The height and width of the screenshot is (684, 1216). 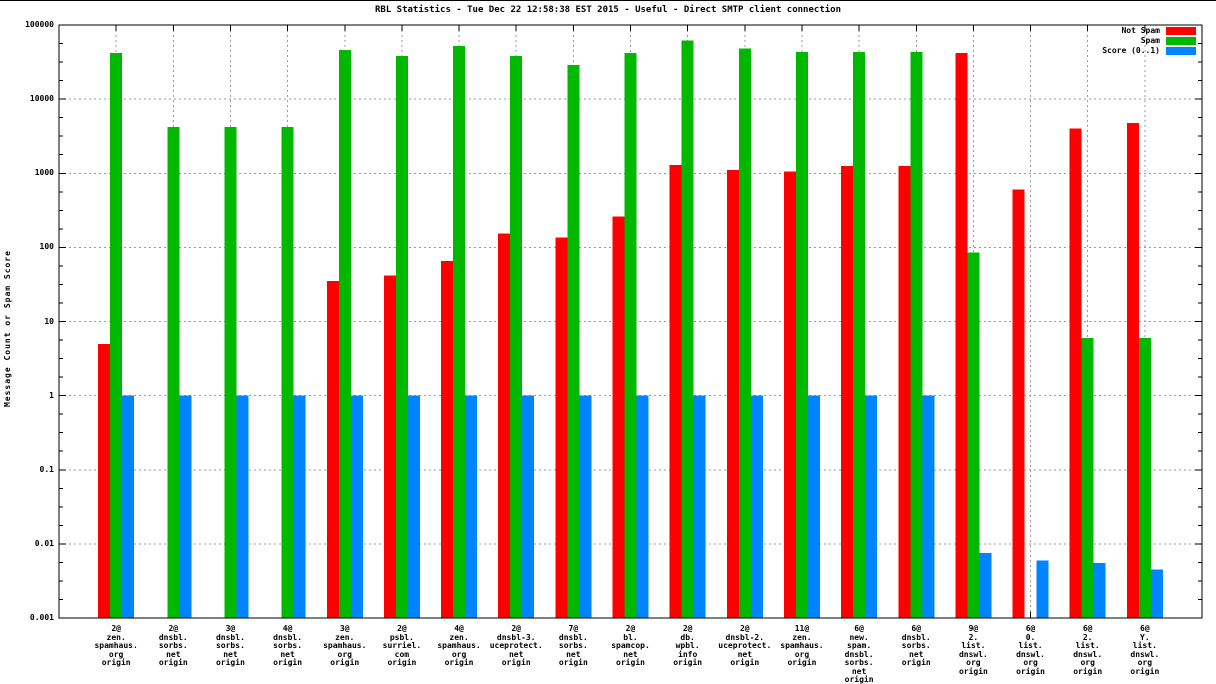 I want to click on y-tick-label: 1, so click(x=51, y=395).